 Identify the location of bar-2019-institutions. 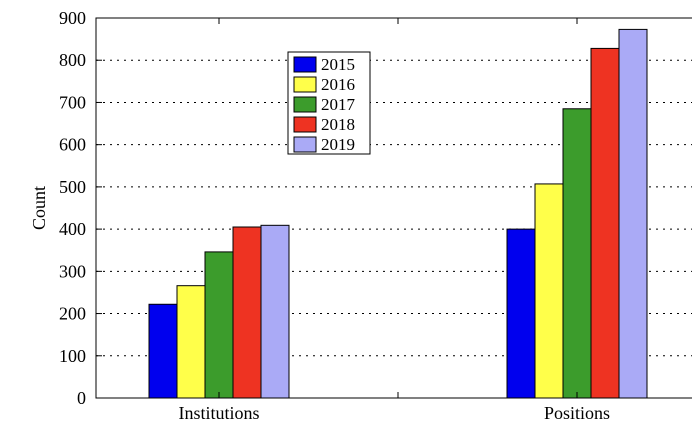
(275, 311).